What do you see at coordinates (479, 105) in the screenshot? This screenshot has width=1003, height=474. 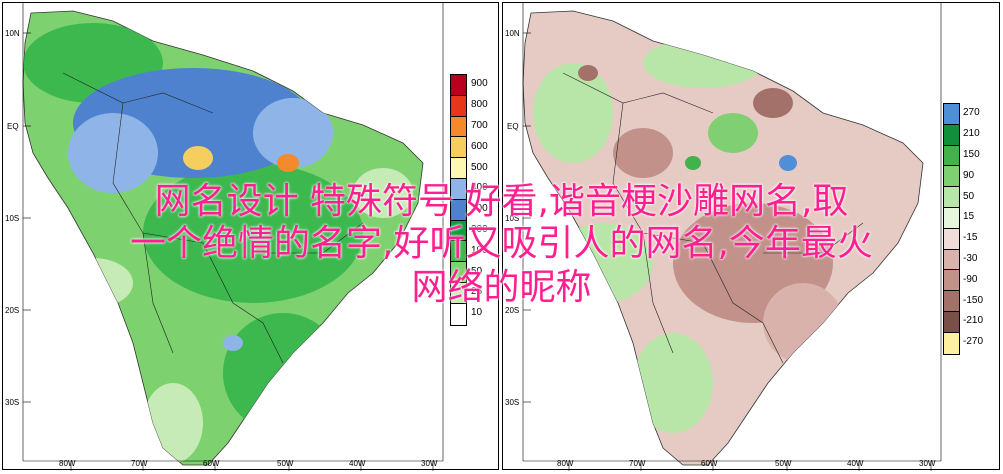 I see `legend-label: 800` at bounding box center [479, 105].